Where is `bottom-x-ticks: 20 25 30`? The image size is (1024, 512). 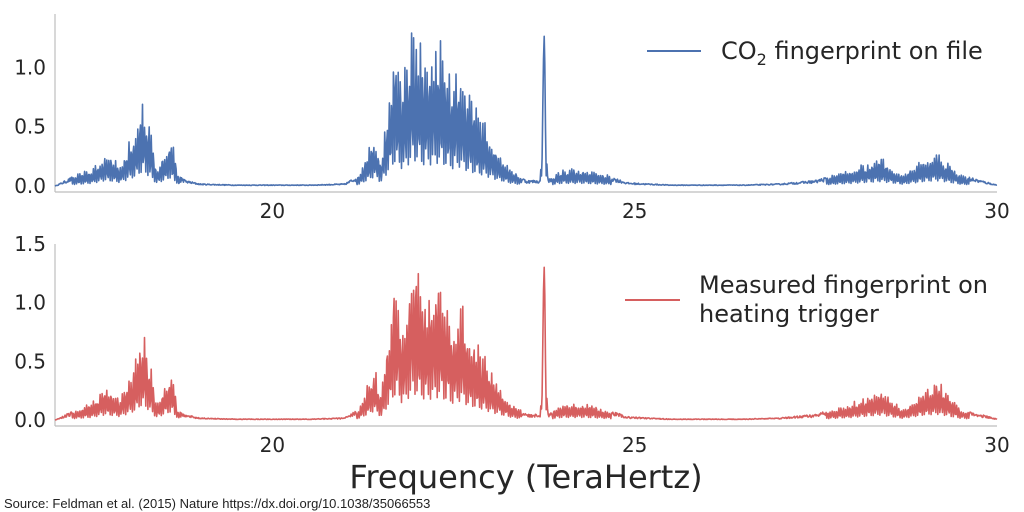 bottom-x-ticks: 20 25 30 is located at coordinates (635, 445).